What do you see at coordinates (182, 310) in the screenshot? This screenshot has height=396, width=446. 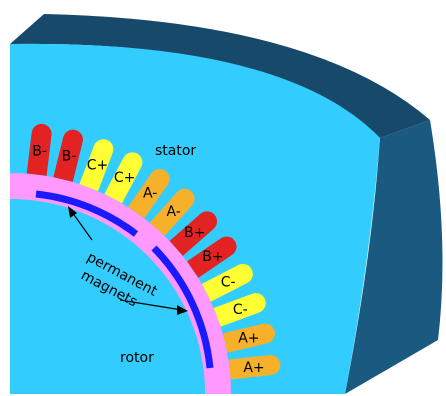 I see `arrowhead-lower` at bounding box center [182, 310].